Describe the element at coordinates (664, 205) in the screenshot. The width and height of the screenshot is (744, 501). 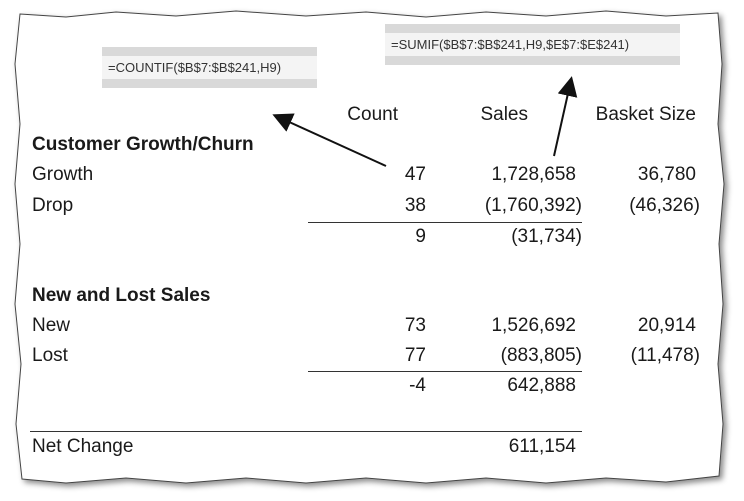
I see `drop-basket: (46,326)` at that location.